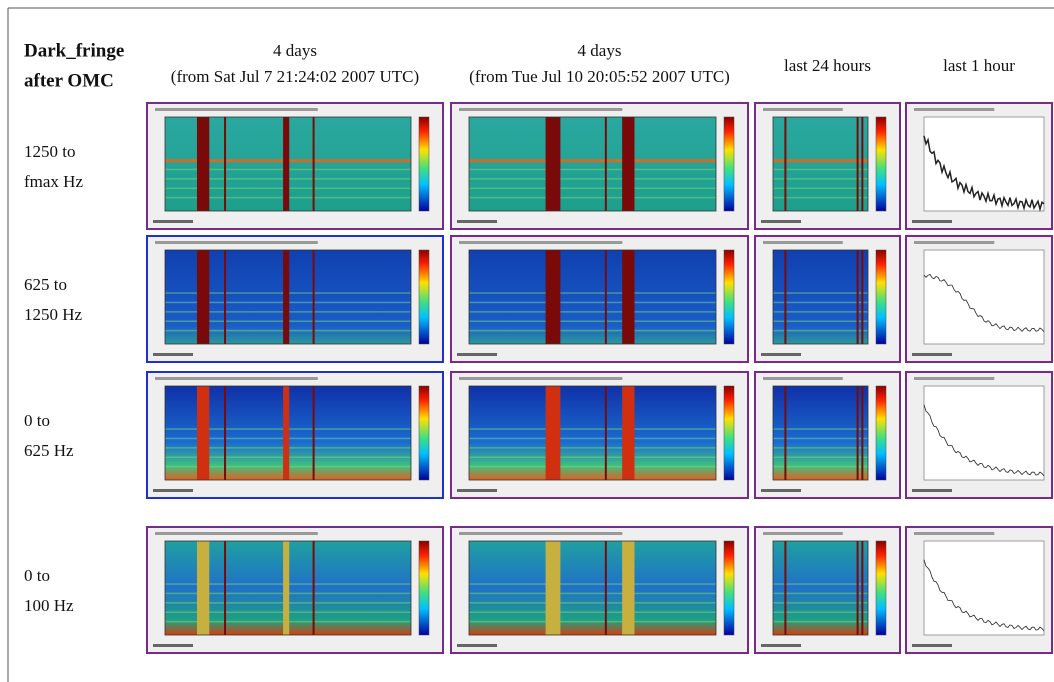  I want to click on column-header: (from Sat Jul 7 21:24:02 2007 UTC), so click(295, 76).